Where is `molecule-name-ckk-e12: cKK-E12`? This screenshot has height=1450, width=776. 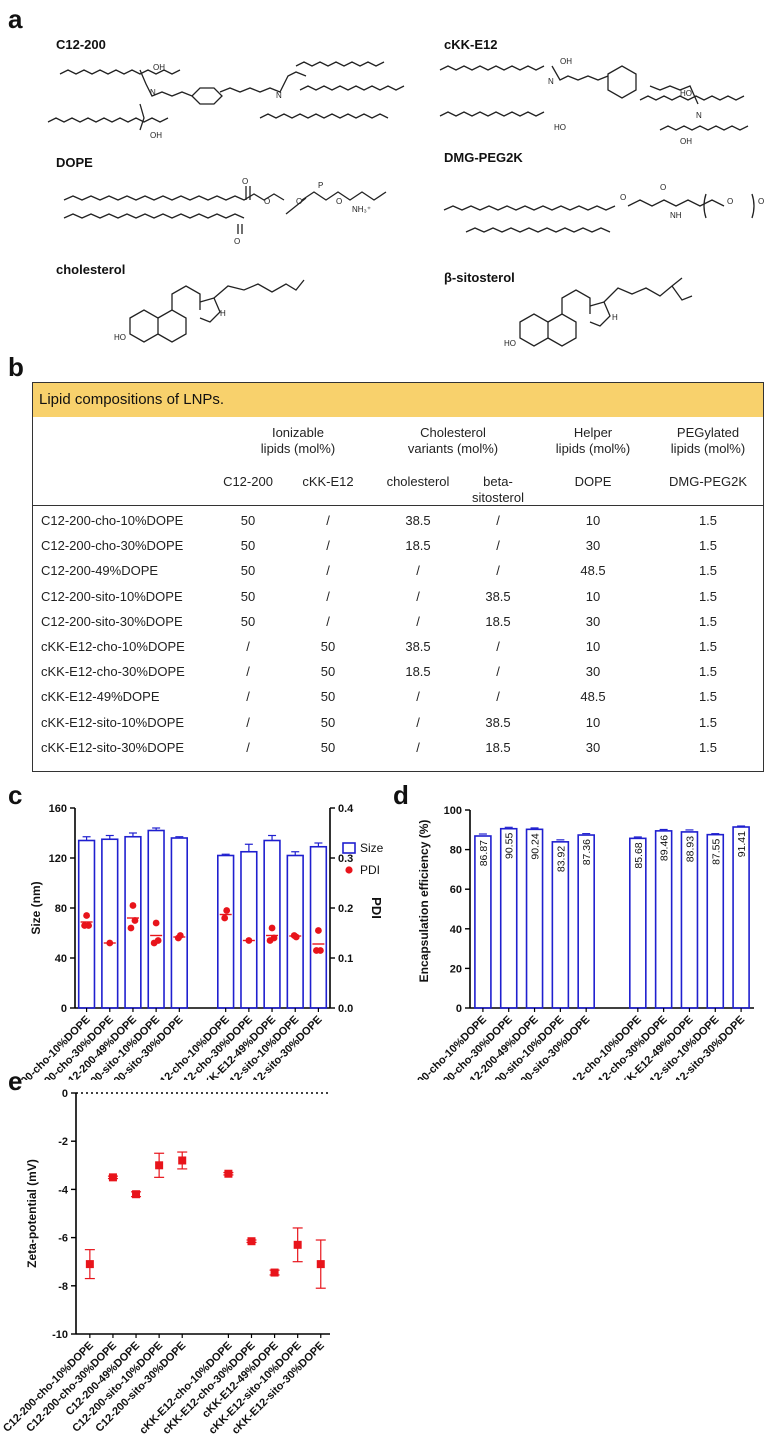 molecule-name-ckk-e12: cKK-E12 is located at coordinates (471, 44).